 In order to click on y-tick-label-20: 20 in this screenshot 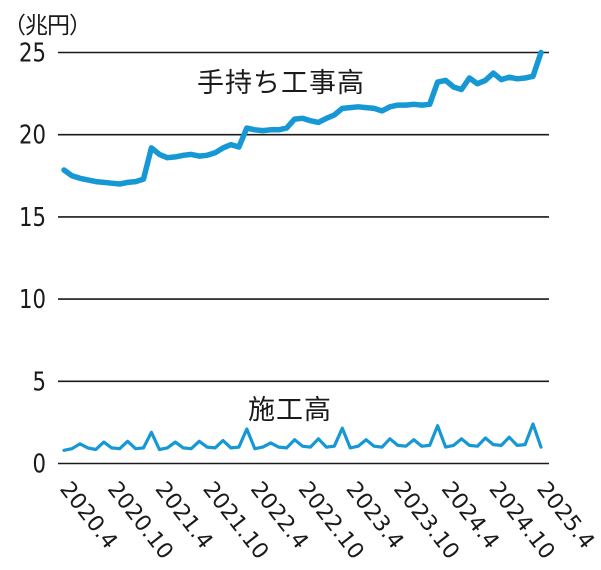, I will do `click(32, 136)`.